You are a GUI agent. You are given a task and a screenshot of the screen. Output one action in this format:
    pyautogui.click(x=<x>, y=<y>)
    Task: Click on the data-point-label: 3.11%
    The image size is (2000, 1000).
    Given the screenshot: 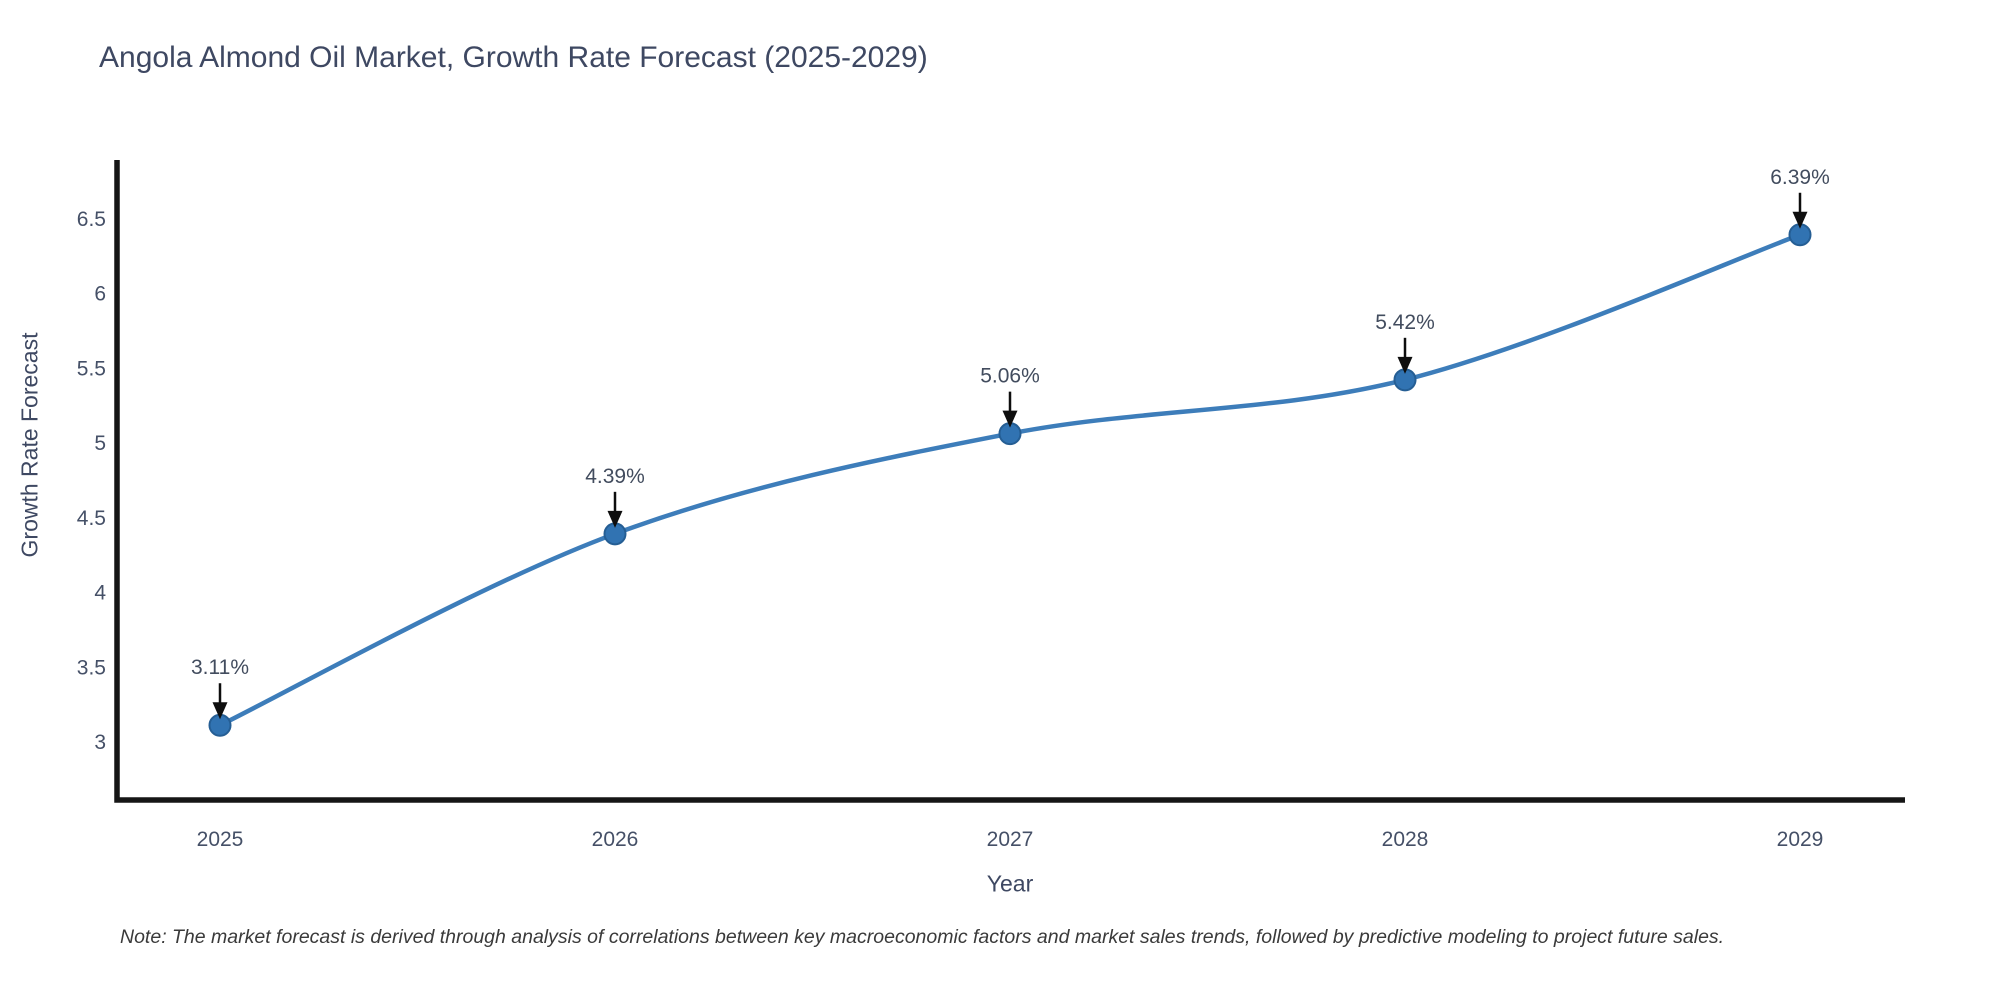 What is the action you would take?
    pyautogui.click(x=220, y=667)
    